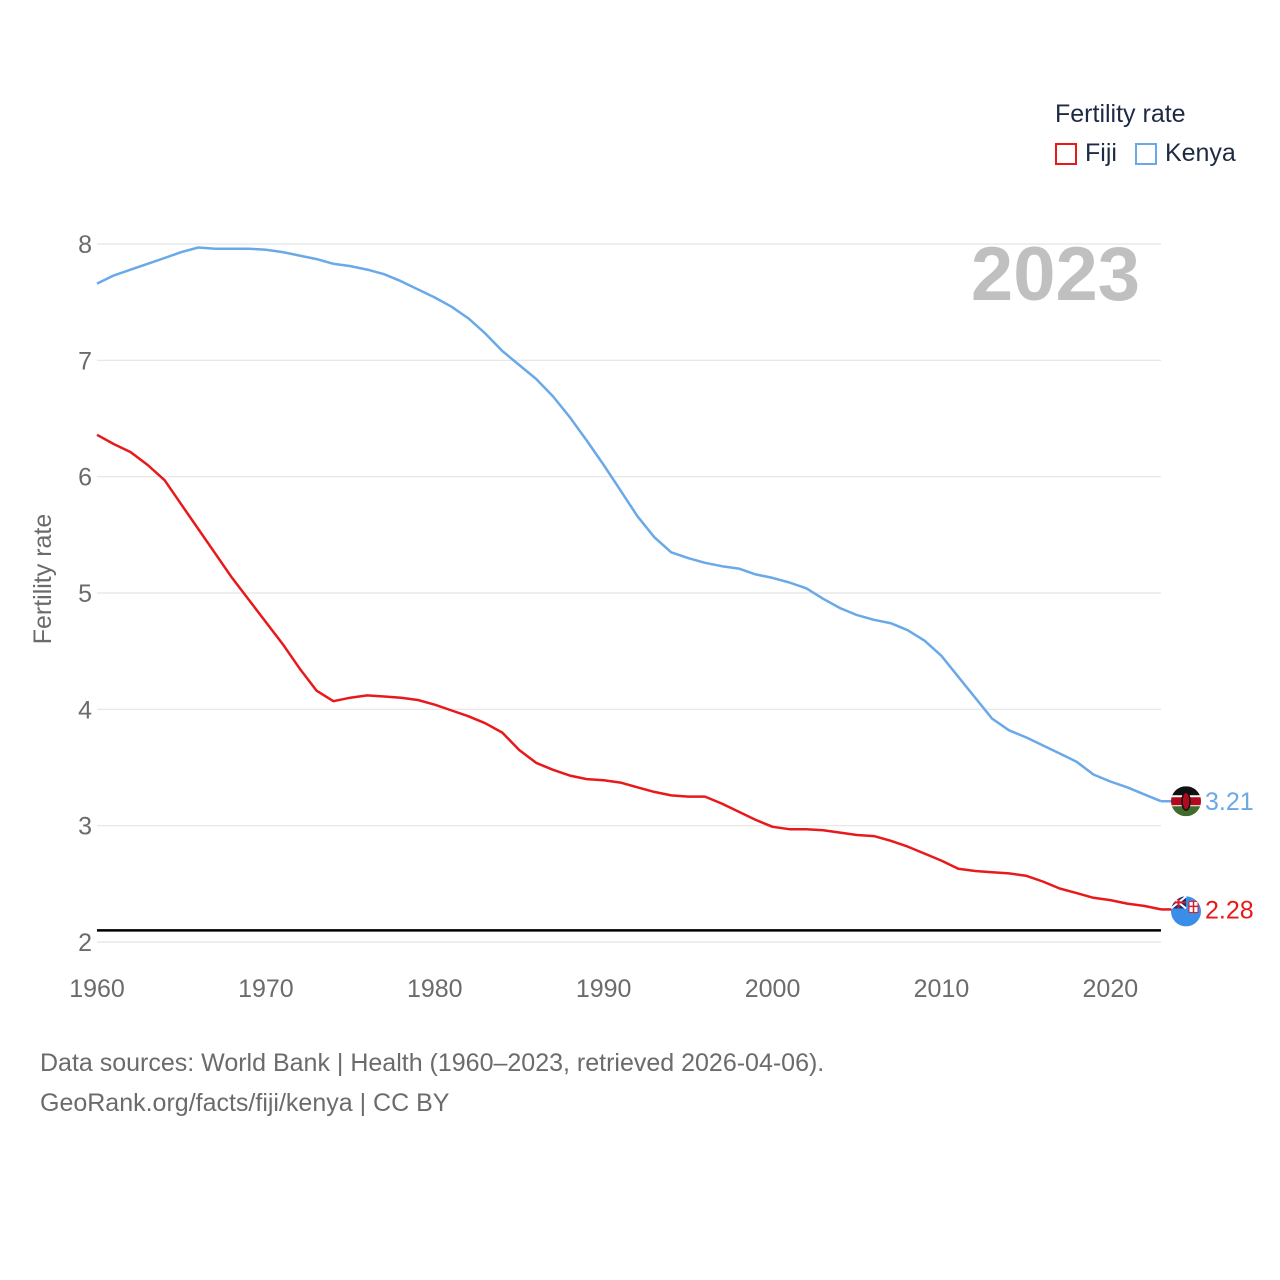 This screenshot has width=1280, height=1280. Describe the element at coordinates (1066, 153) in the screenshot. I see `legend-swatch-fiji` at that location.